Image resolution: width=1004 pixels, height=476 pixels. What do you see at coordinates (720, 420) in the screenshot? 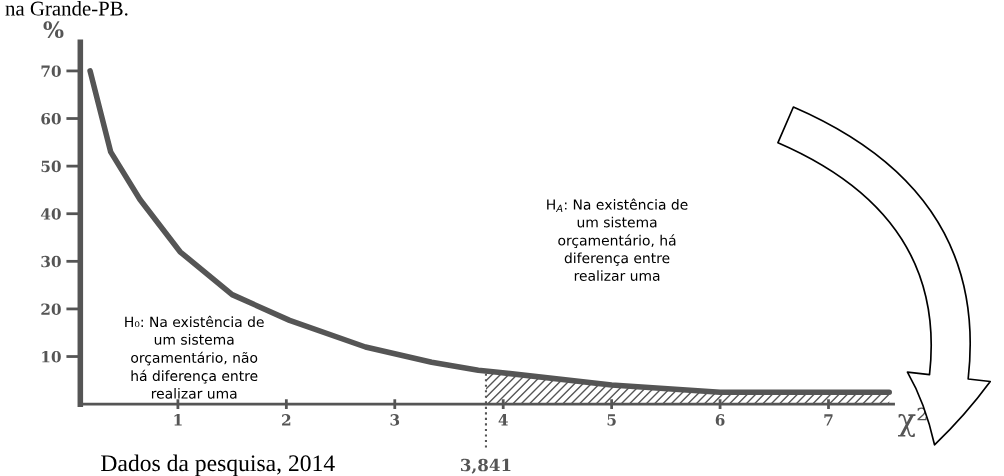
I see `x-tick-label: 6` at bounding box center [720, 420].